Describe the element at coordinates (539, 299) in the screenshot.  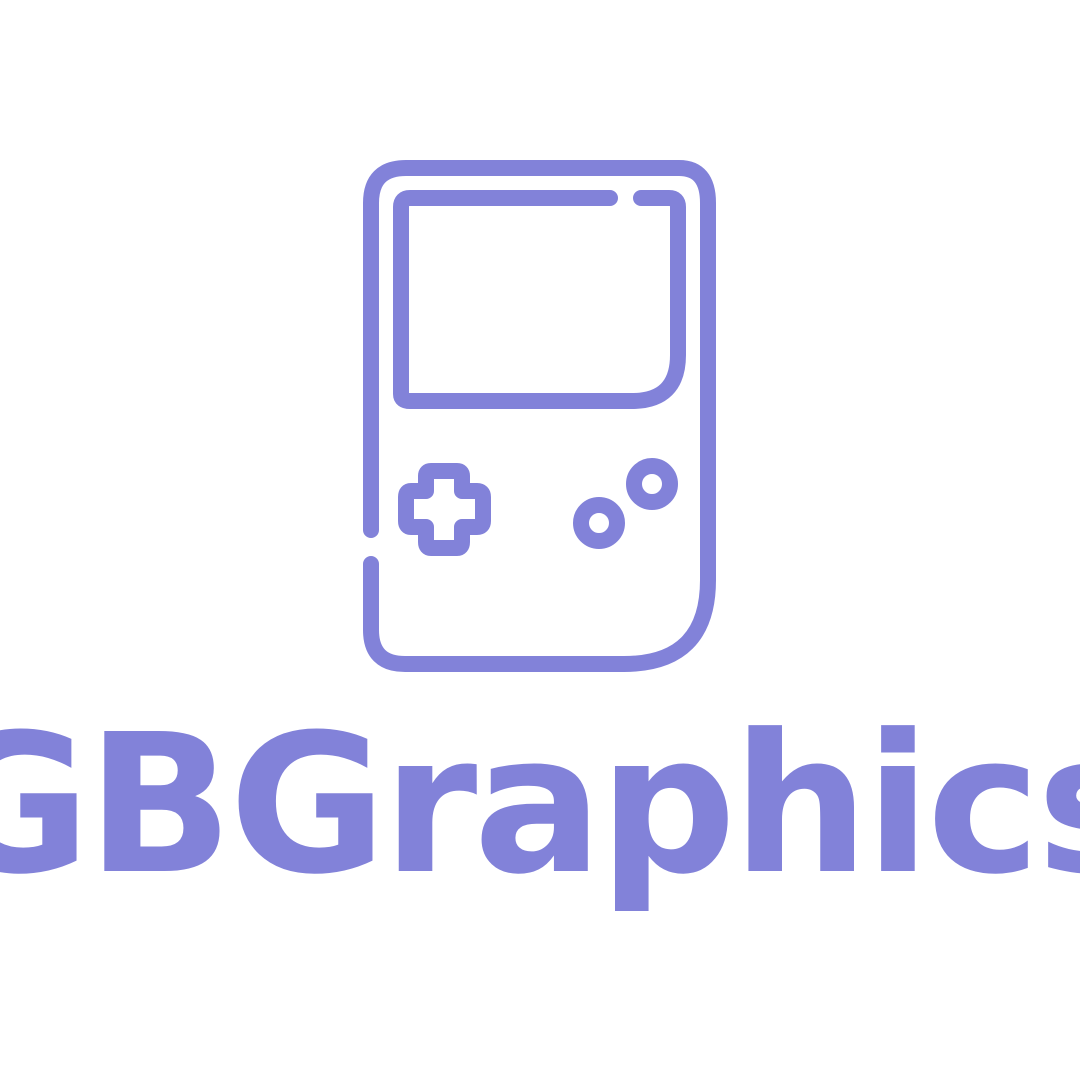
I see `screen-outline` at that location.